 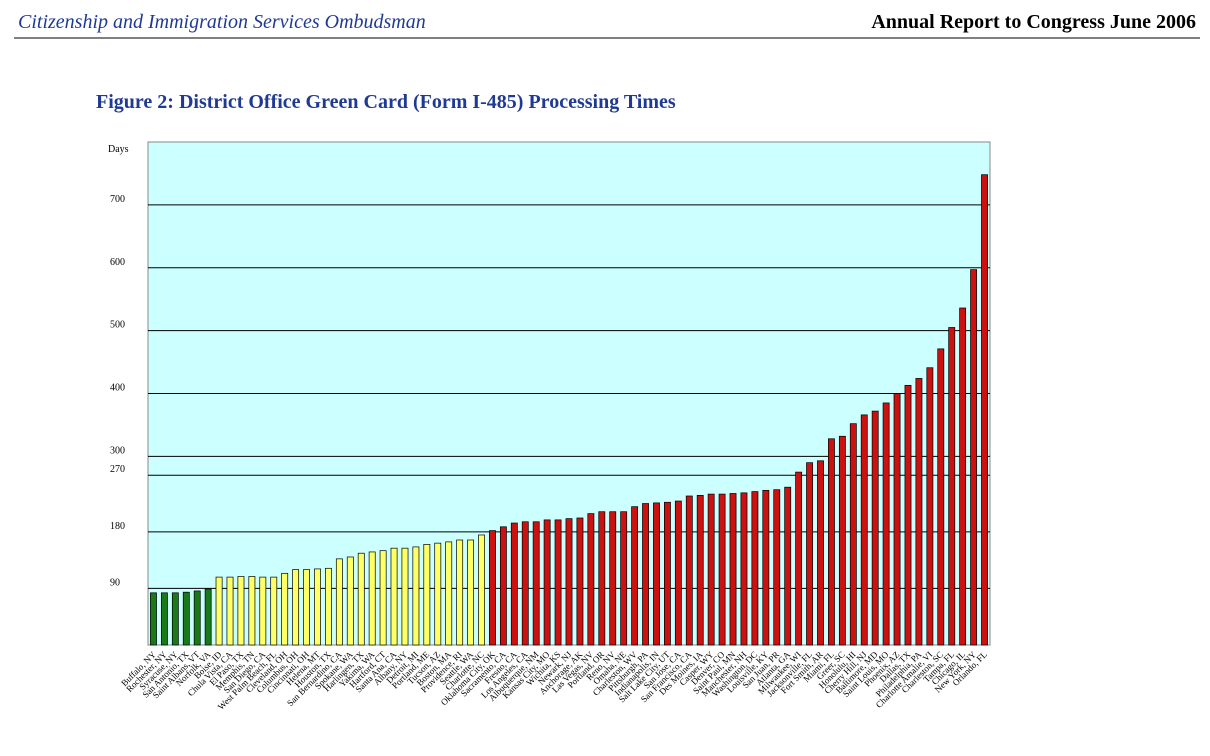 I want to click on y-tick-label: 270, so click(x=117, y=469).